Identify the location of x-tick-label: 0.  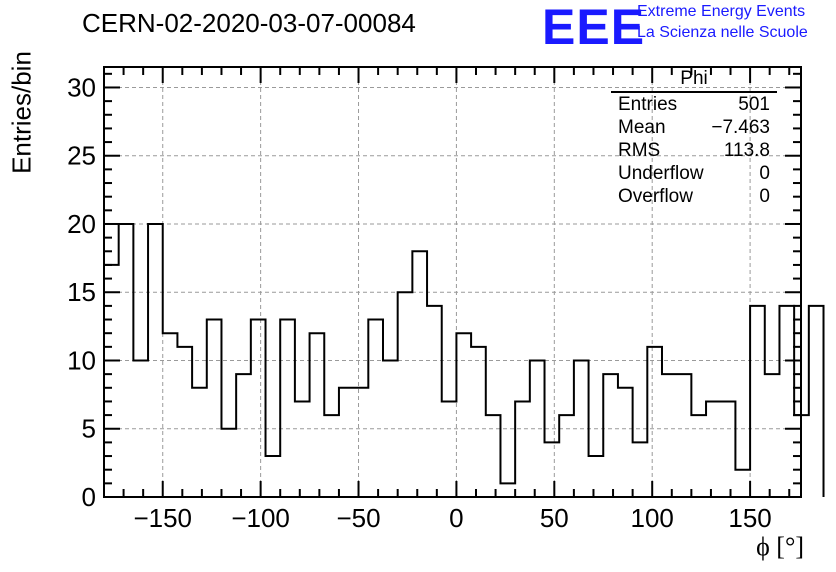
(456, 518).